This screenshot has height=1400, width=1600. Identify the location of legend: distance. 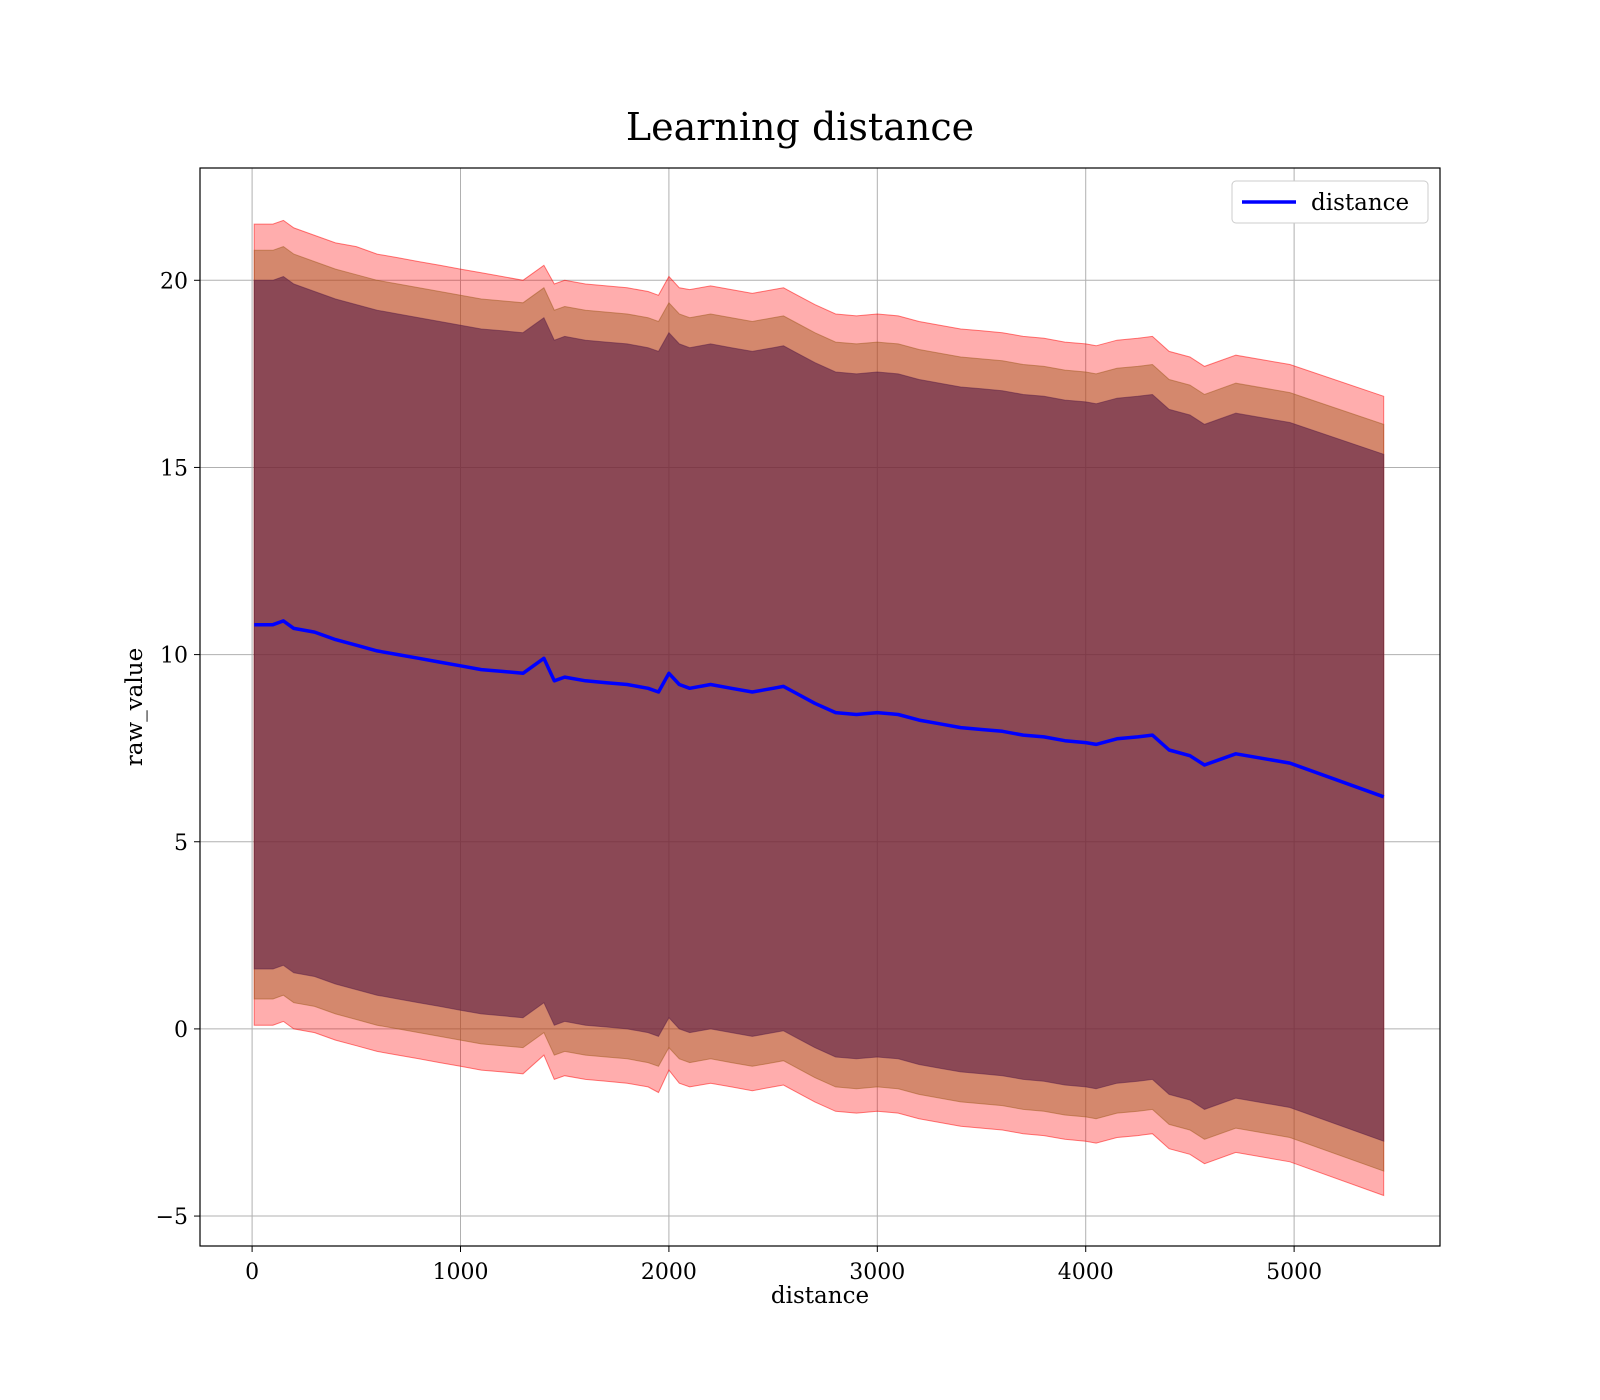
(1330, 202).